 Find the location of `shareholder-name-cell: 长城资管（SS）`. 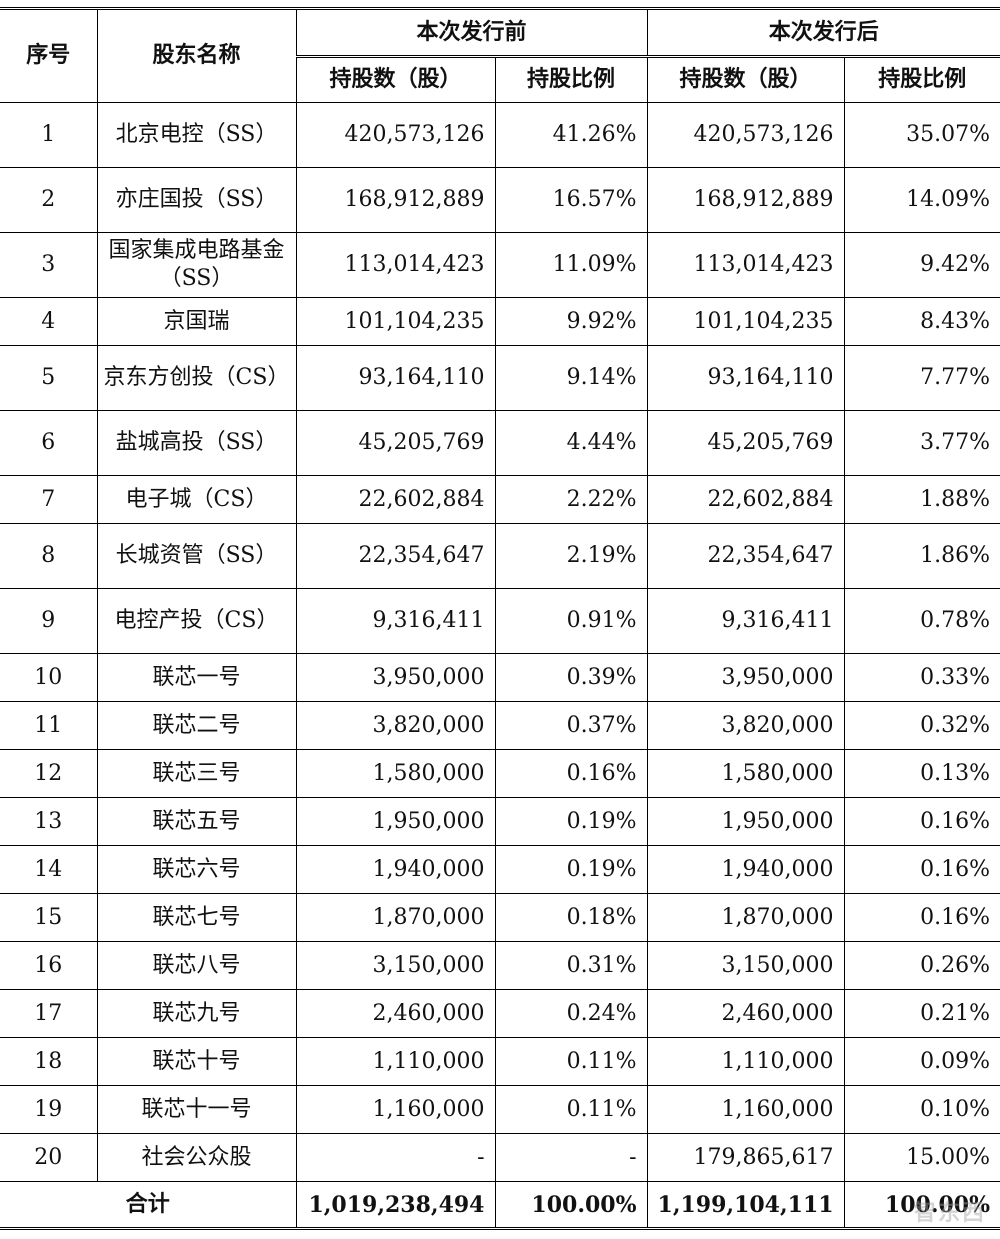

shareholder-name-cell: 长城资管（SS） is located at coordinates (196, 556).